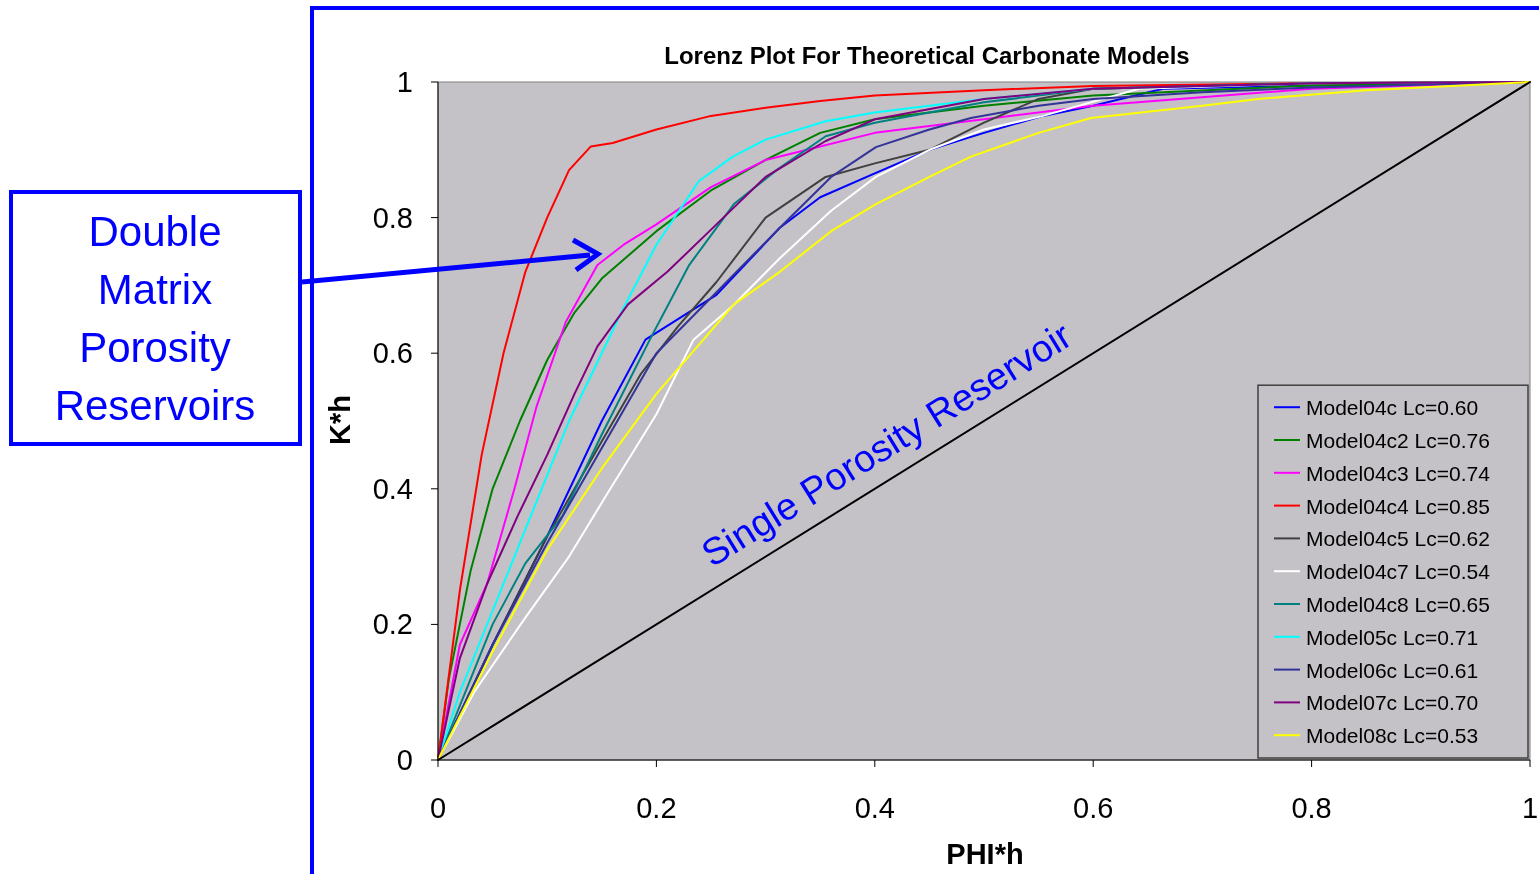  Describe the element at coordinates (1398, 473) in the screenshot. I see `legend-label: Model04c3 Lc=0.74` at that location.